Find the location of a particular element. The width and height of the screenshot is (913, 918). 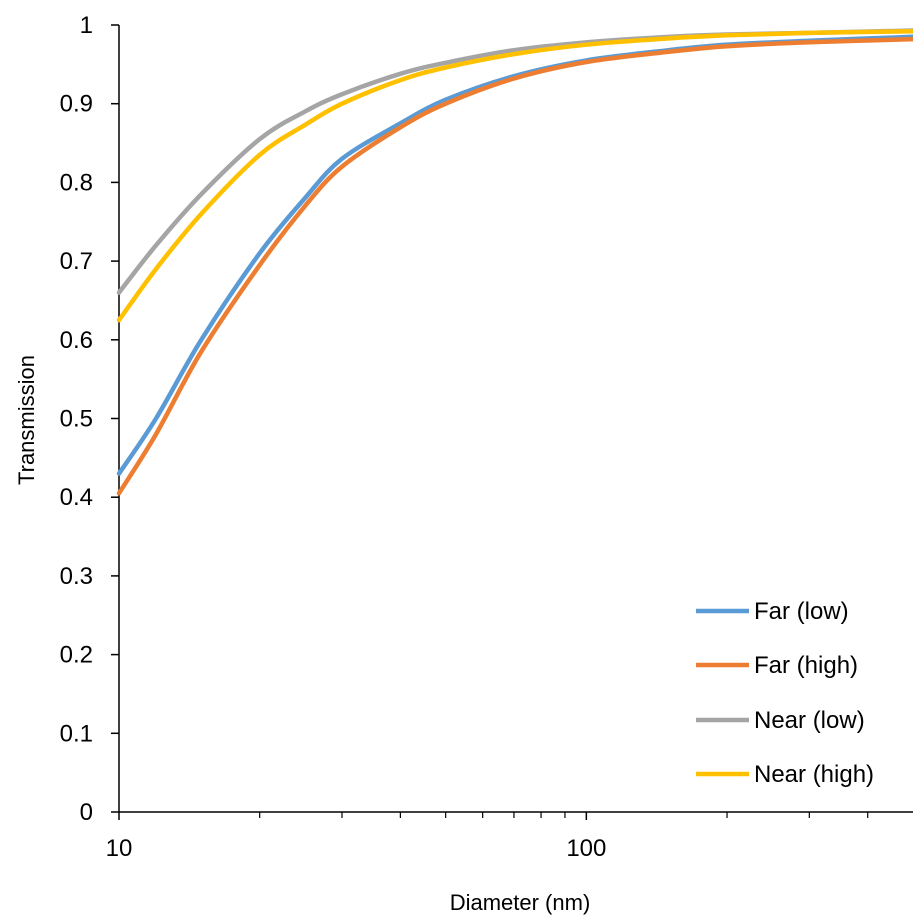

x-tick-label: 100 is located at coordinates (586, 848).